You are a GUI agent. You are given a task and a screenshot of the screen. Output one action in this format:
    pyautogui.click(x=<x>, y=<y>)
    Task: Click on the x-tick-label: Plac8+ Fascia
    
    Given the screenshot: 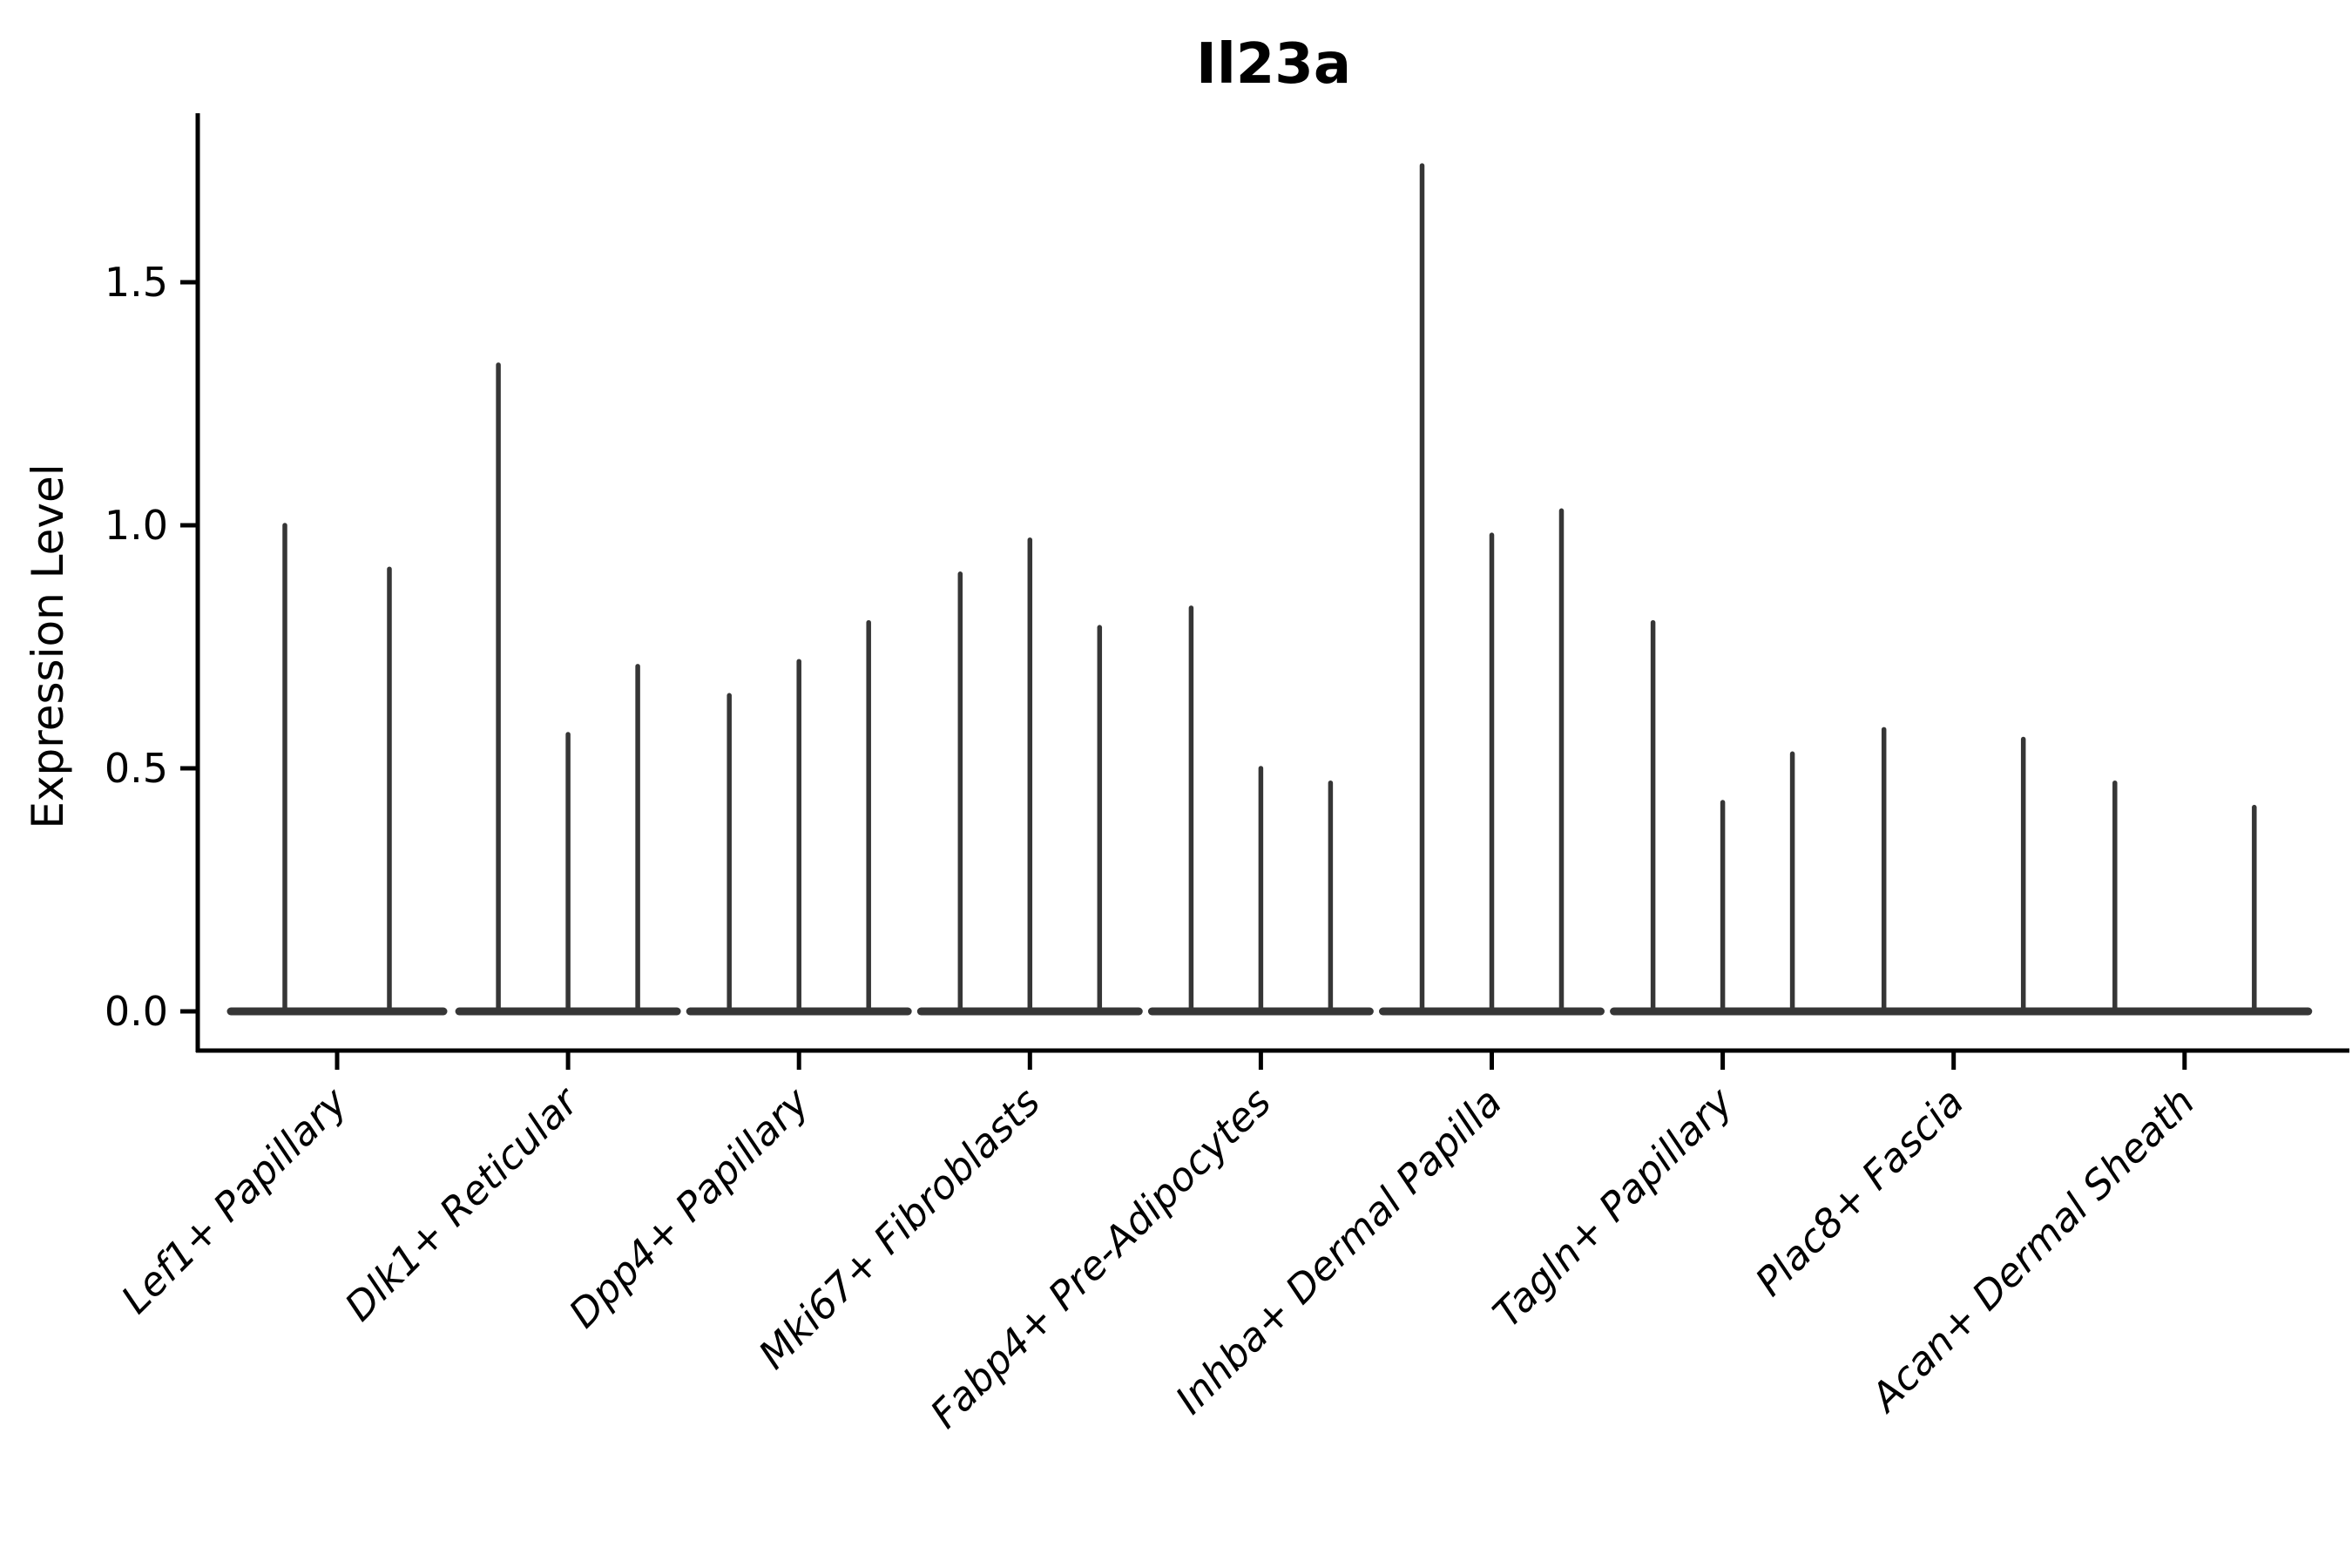 What is the action you would take?
    pyautogui.click(x=1860, y=1191)
    